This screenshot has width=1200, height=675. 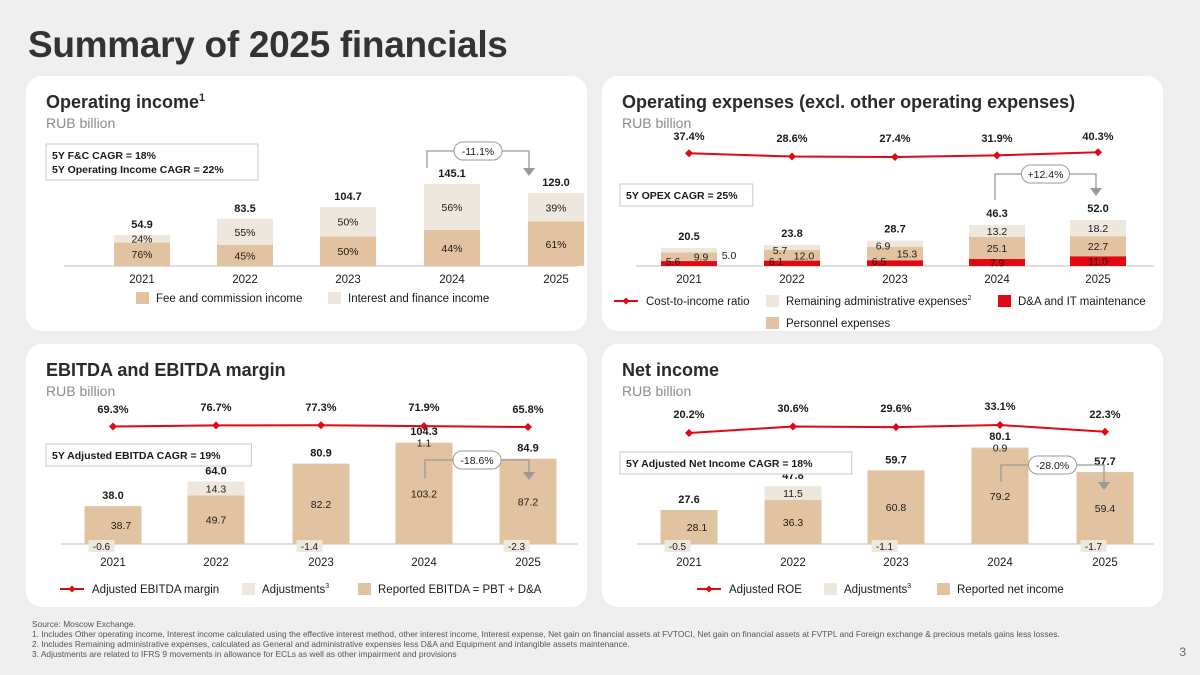 What do you see at coordinates (112, 496) in the screenshot?
I see `total-label: 38.0` at bounding box center [112, 496].